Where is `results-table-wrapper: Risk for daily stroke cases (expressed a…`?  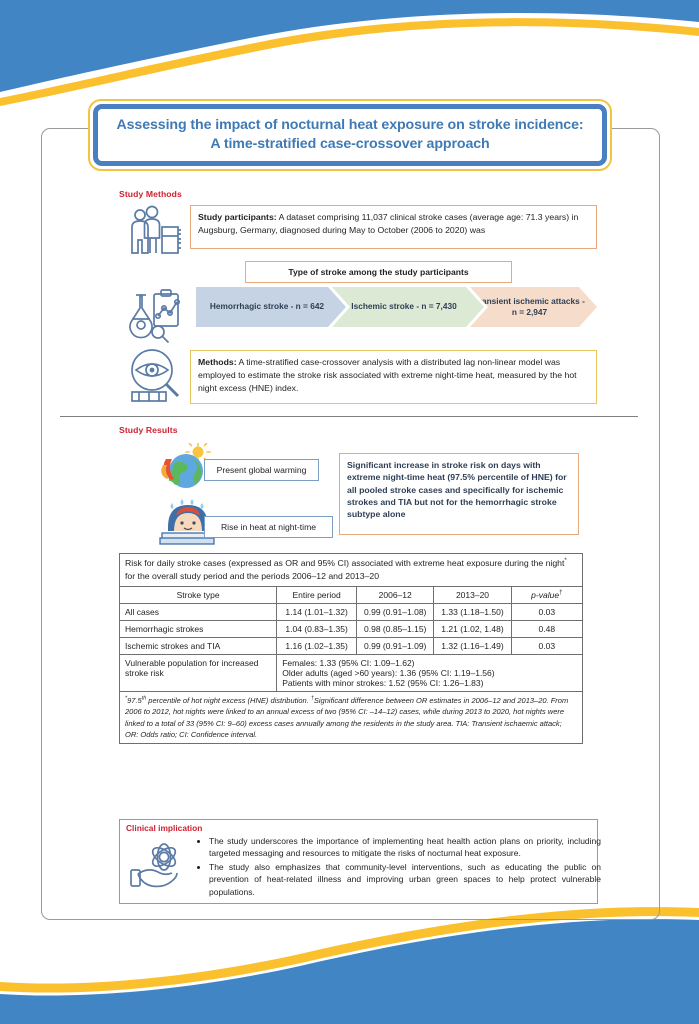 results-table-wrapper: Risk for daily stroke cases (expressed a… is located at coordinates (351, 648).